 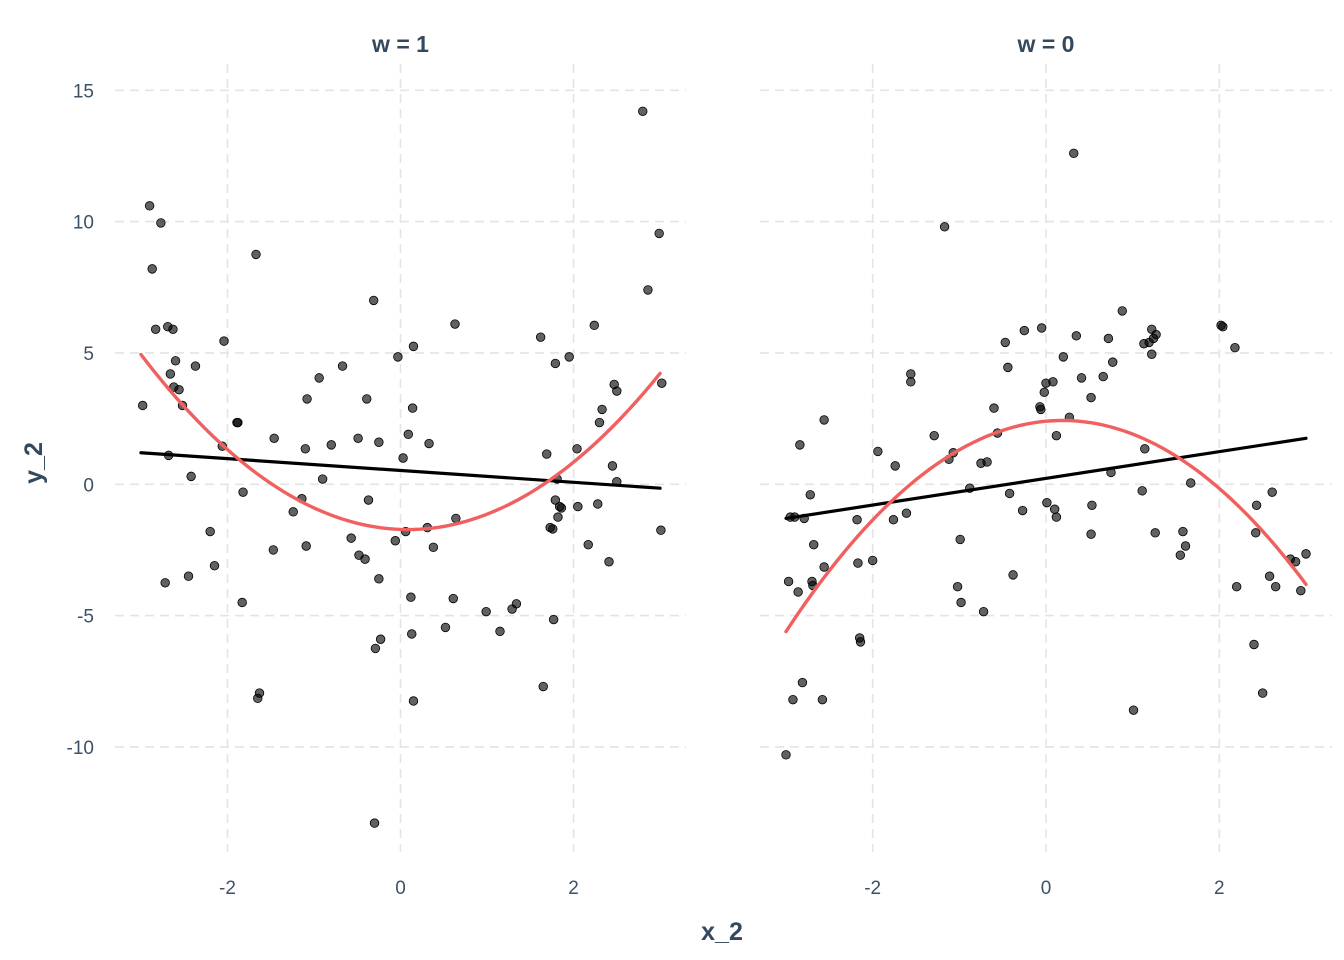 I want to click on x-tick-label: -2, so click(x=227, y=888).